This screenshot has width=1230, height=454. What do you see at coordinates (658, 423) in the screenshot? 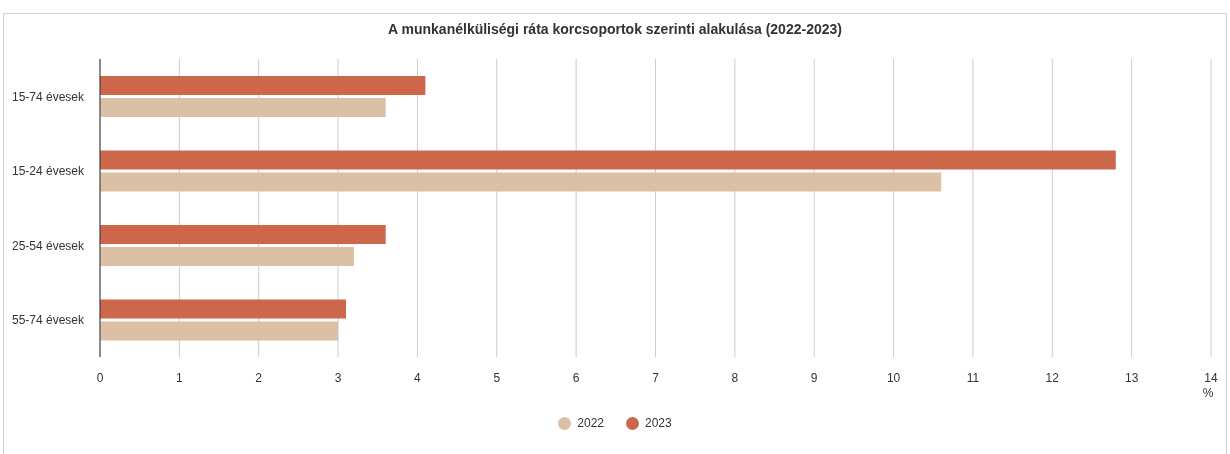
I see `legend-label: 2023` at bounding box center [658, 423].